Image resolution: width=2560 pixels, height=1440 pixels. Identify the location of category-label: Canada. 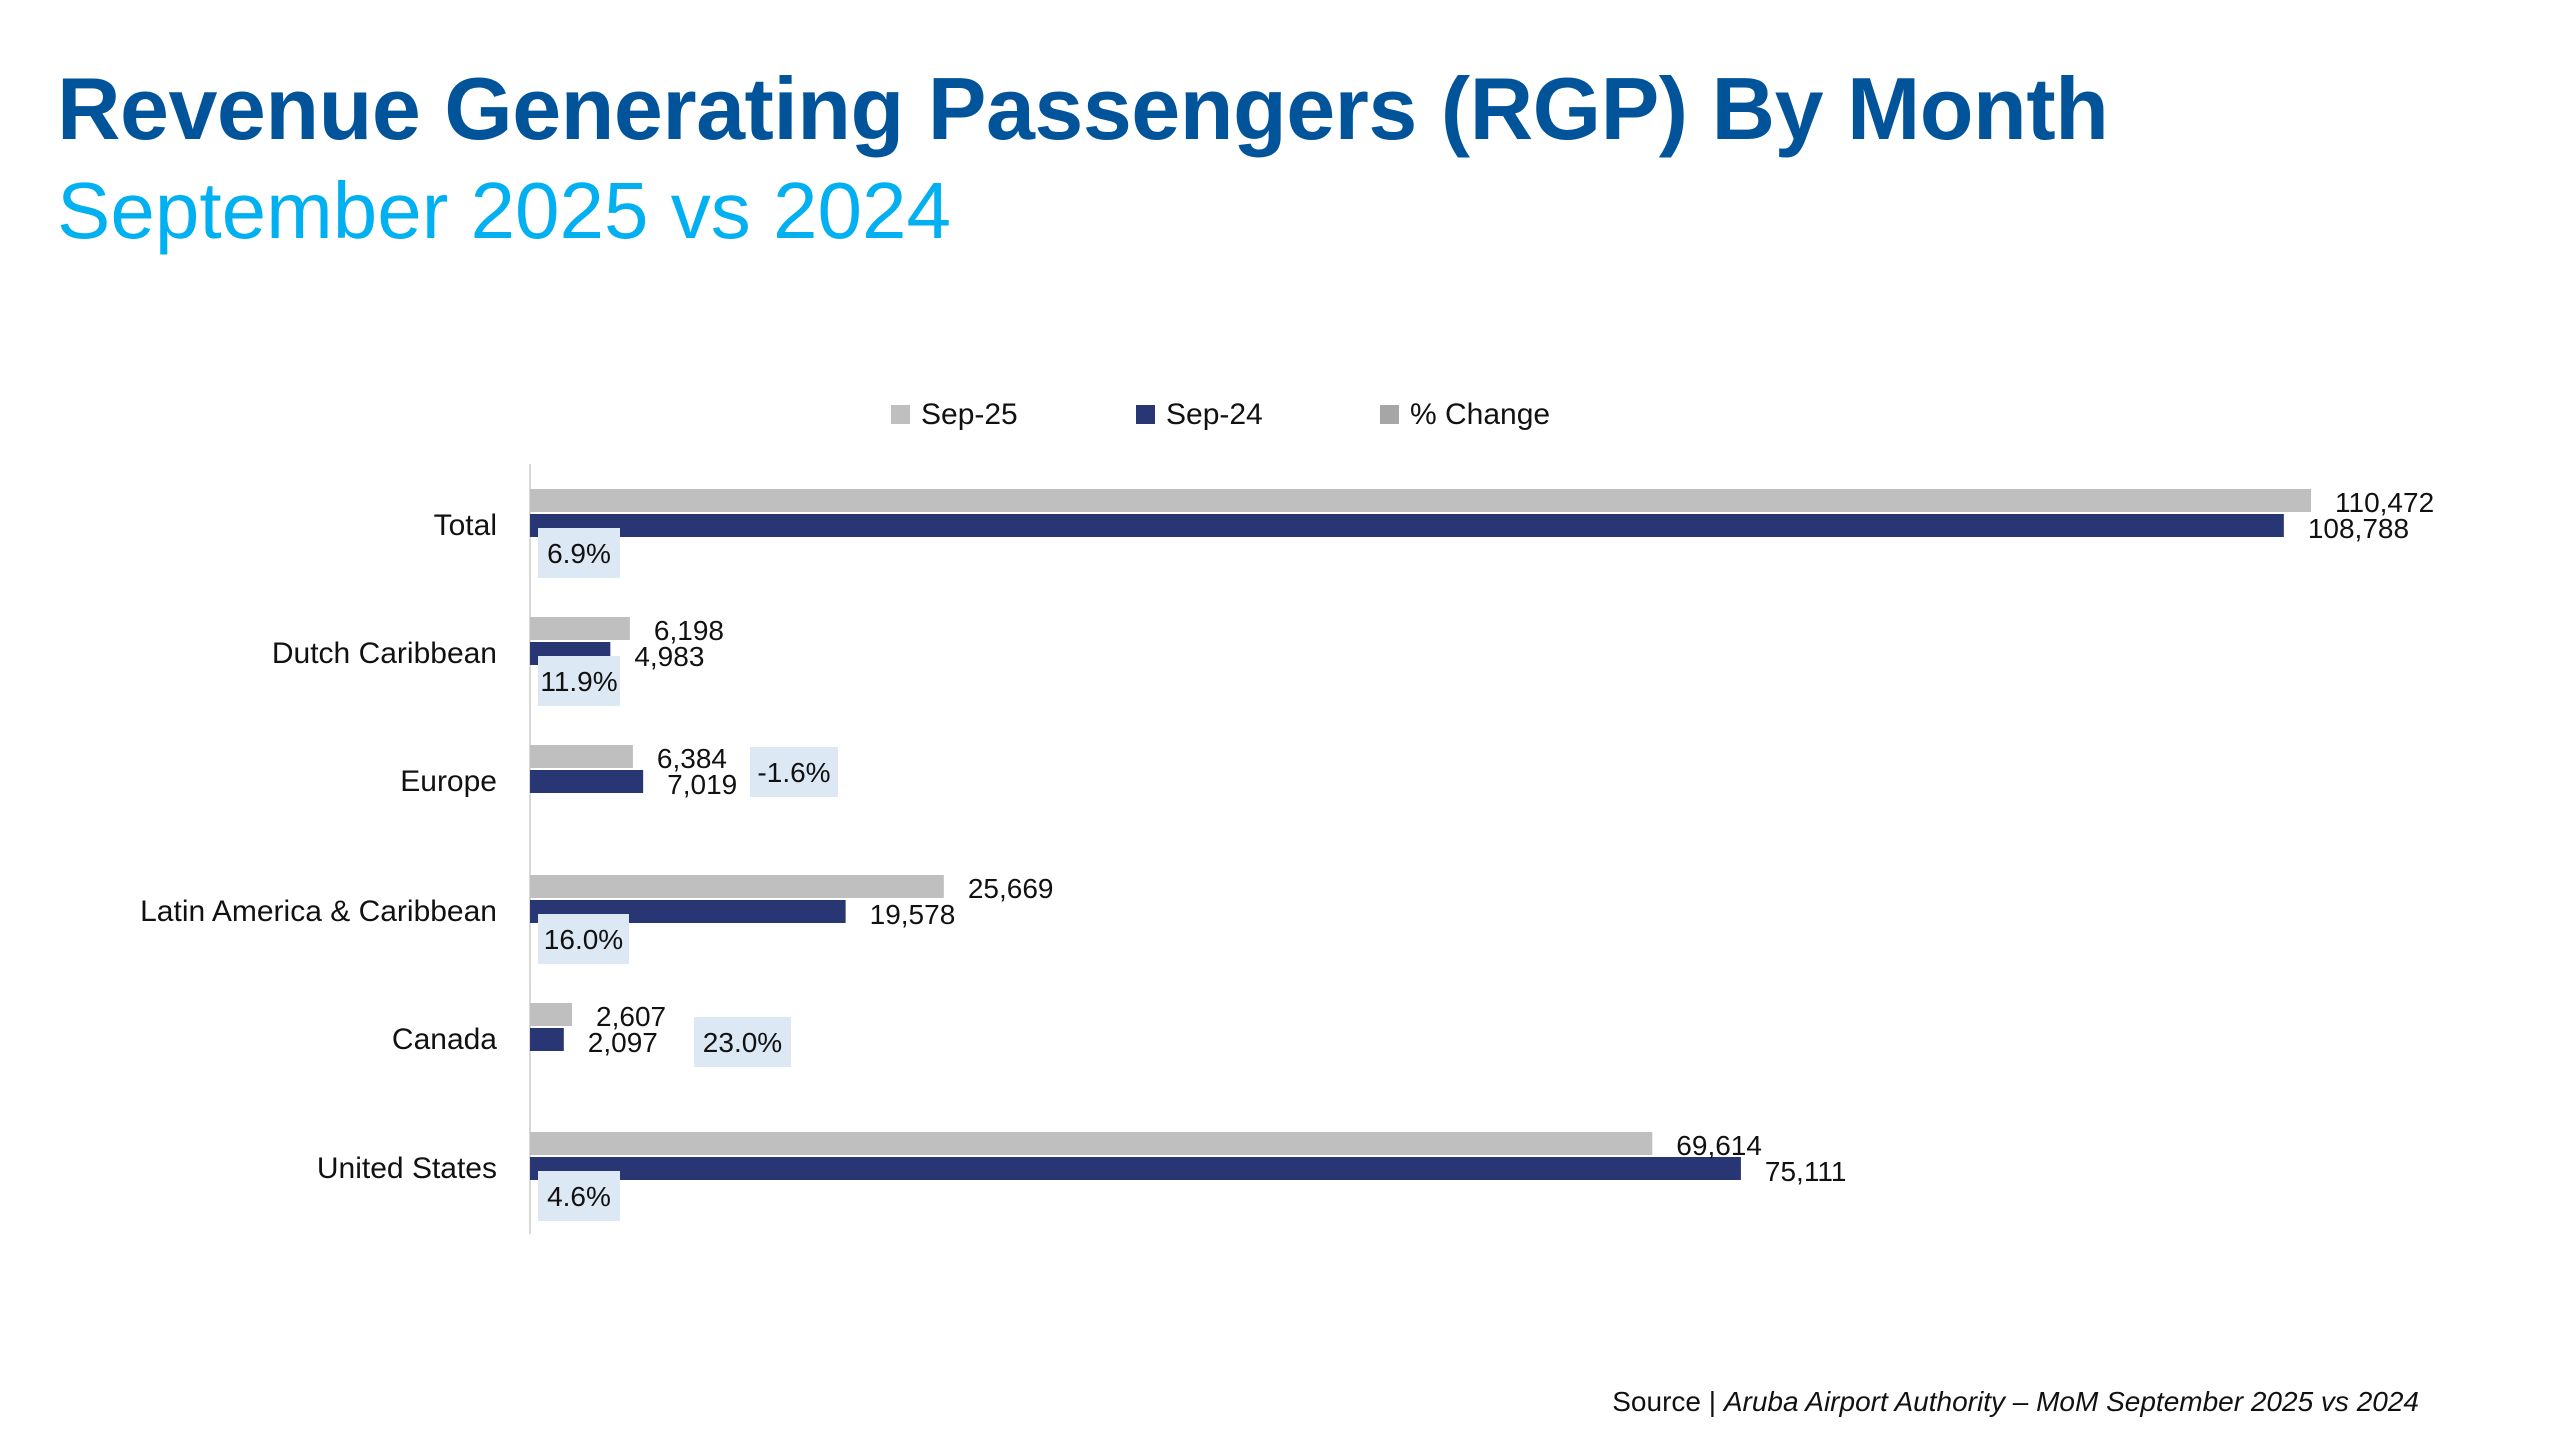
(444, 1039).